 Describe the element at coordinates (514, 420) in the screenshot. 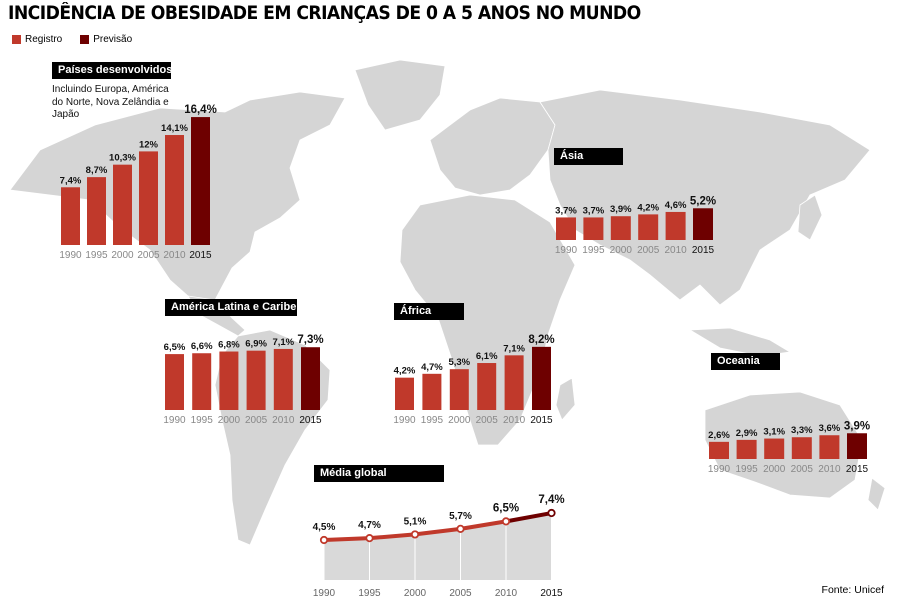

I see `tick-label-africa-2010: 2010` at that location.